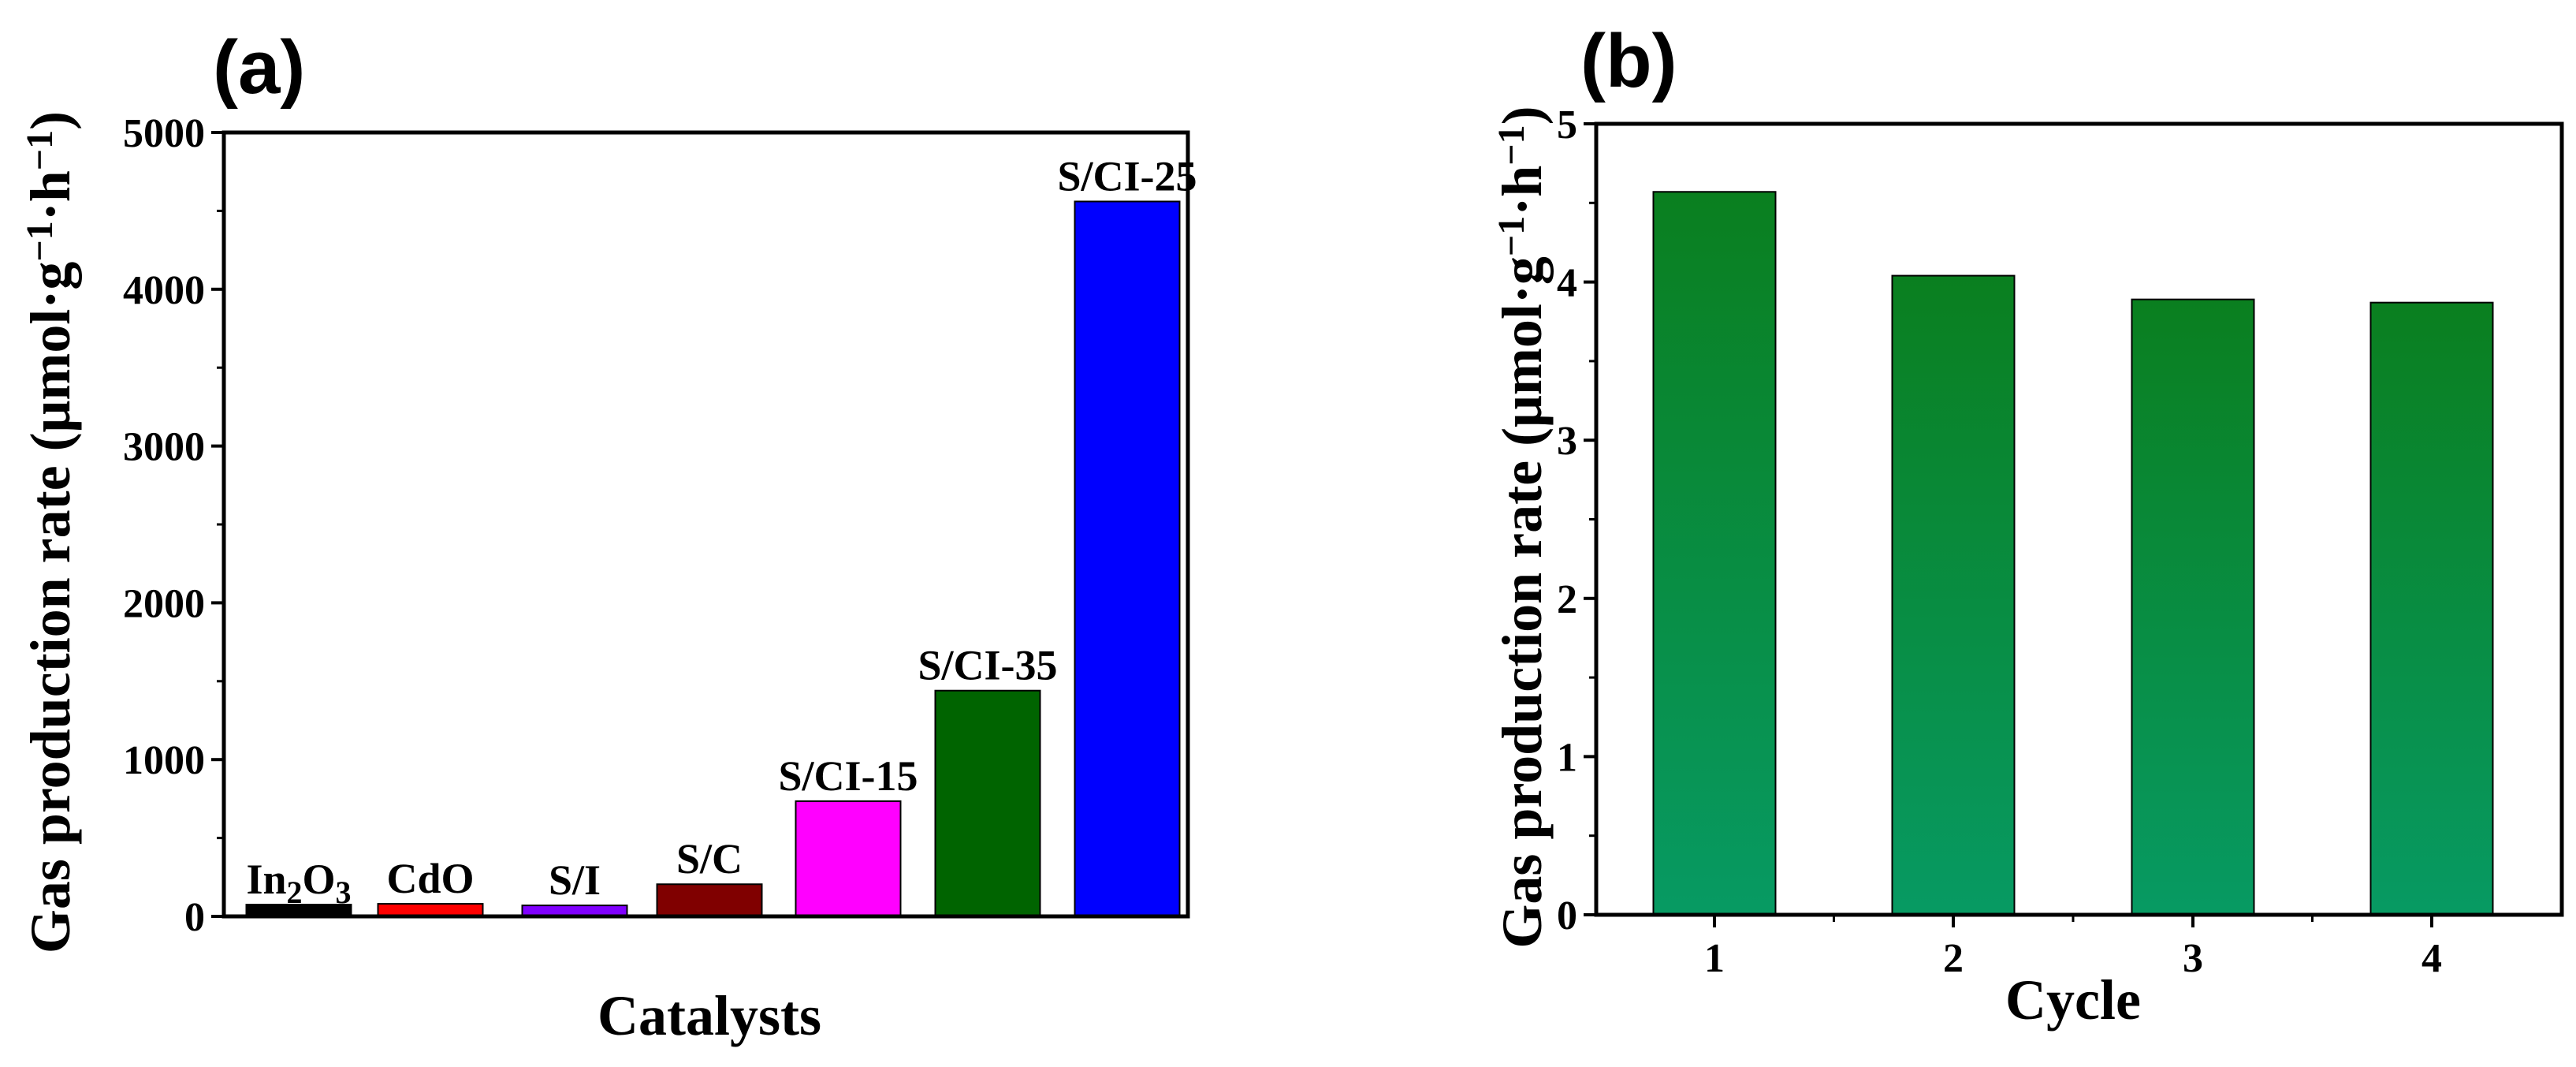 The image size is (2576, 1067). I want to click on panel-b-y-axis-title: Gas production rate (μmol·g−1·h−1), so click(1522, 527).